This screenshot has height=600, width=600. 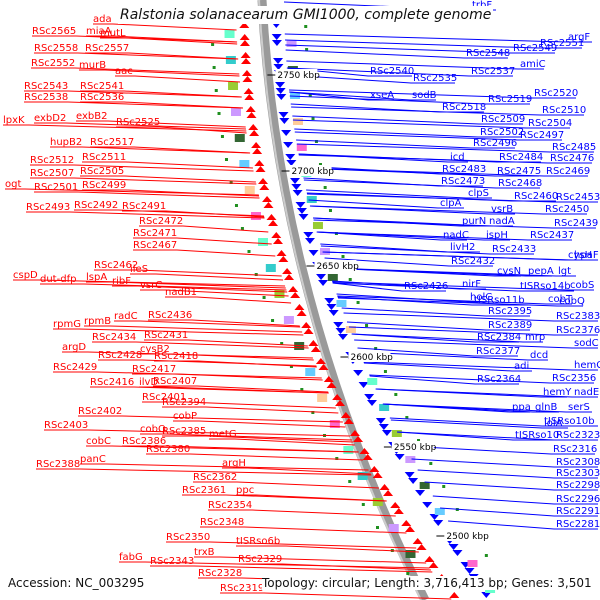 What do you see at coordinates (53, 63) in the screenshot?
I see `forward-gene-label: RSc2552` at bounding box center [53, 63].